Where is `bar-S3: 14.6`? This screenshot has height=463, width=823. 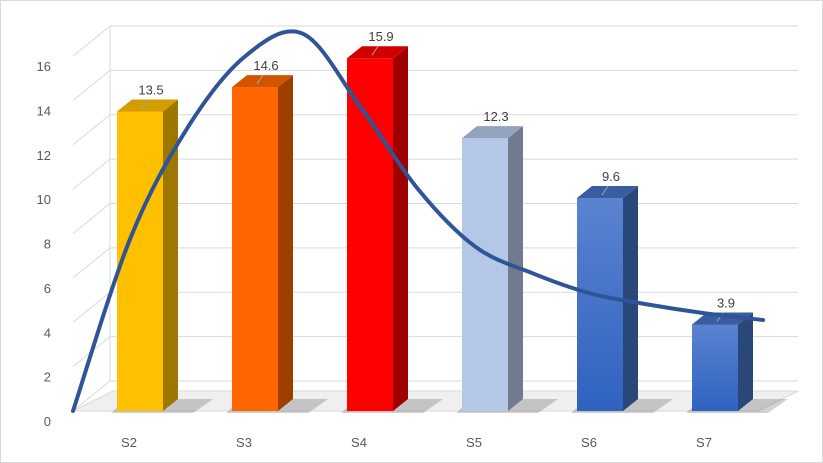 bar-S3: 14.6 is located at coordinates (277, 235).